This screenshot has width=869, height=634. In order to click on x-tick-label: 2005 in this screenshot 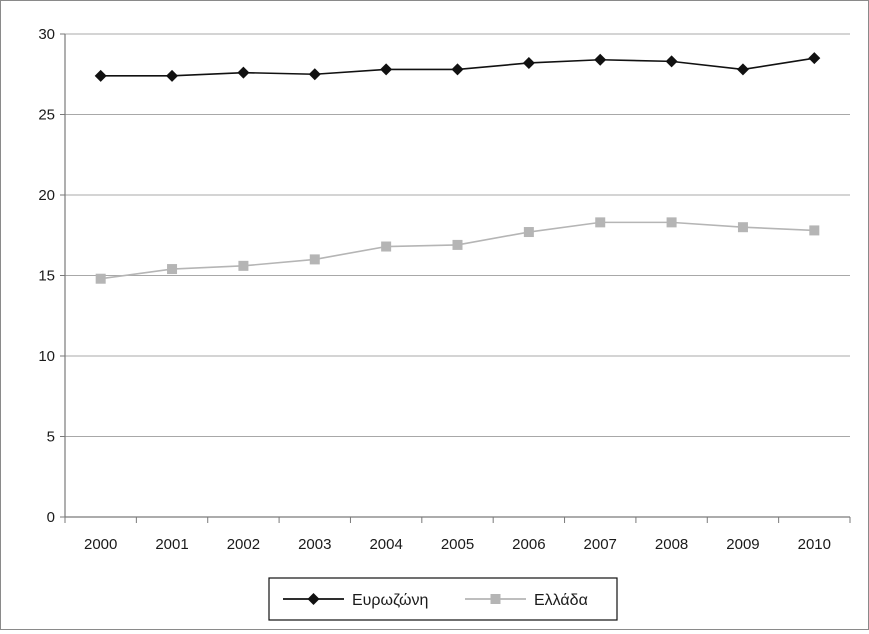, I will do `click(457, 544)`.